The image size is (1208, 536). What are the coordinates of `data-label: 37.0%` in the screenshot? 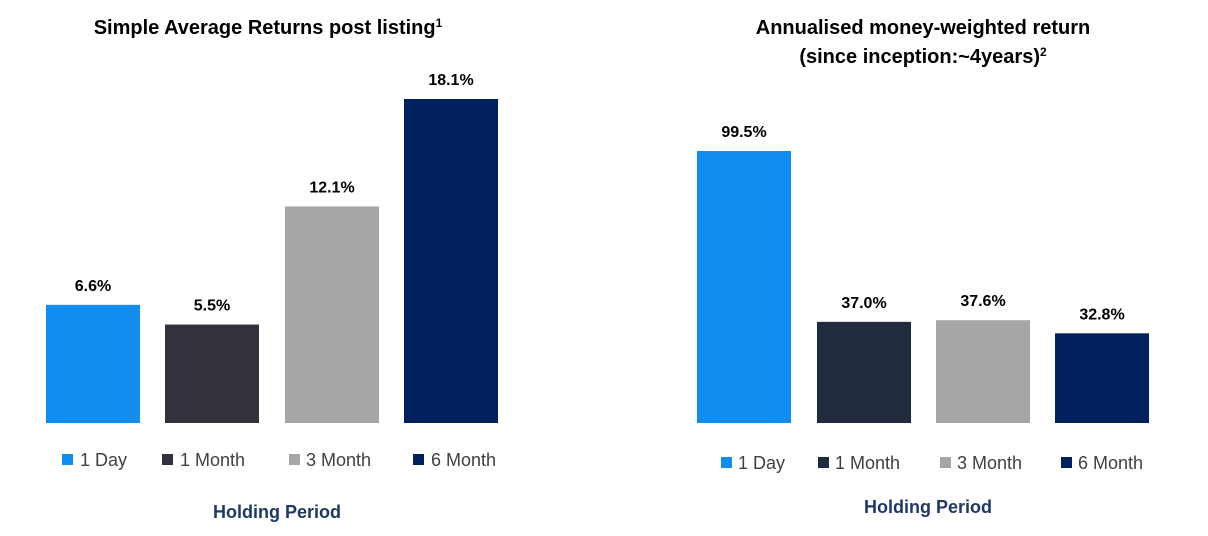 It's located at (863, 303).